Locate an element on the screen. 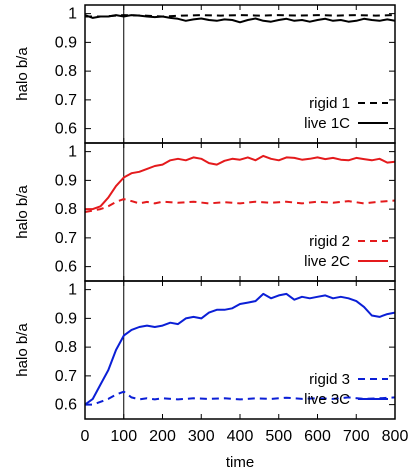 The image size is (408, 472). legend-label: rigid 2 is located at coordinates (329, 241).